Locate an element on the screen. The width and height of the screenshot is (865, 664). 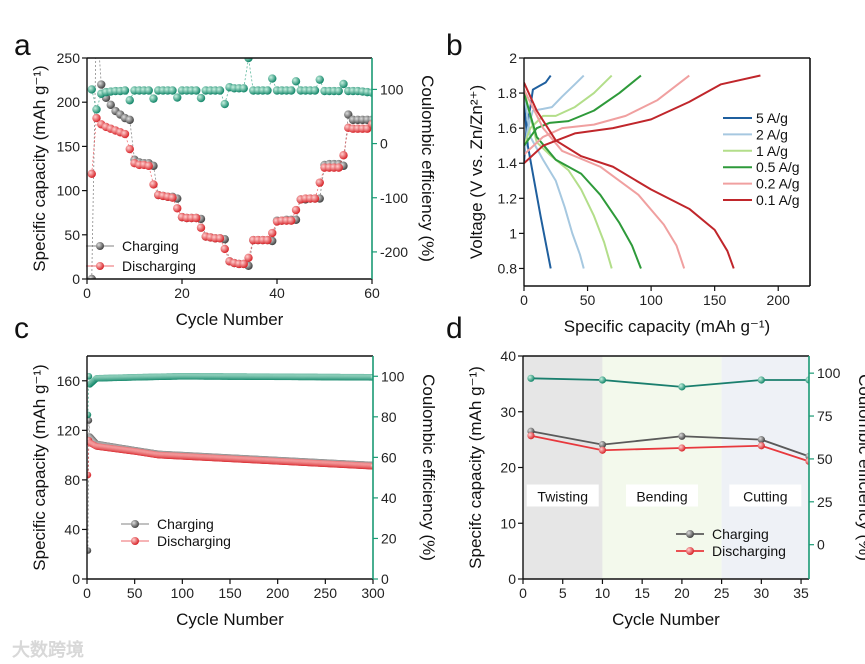
y-tick-label: 100 is located at coordinates (69, 191).